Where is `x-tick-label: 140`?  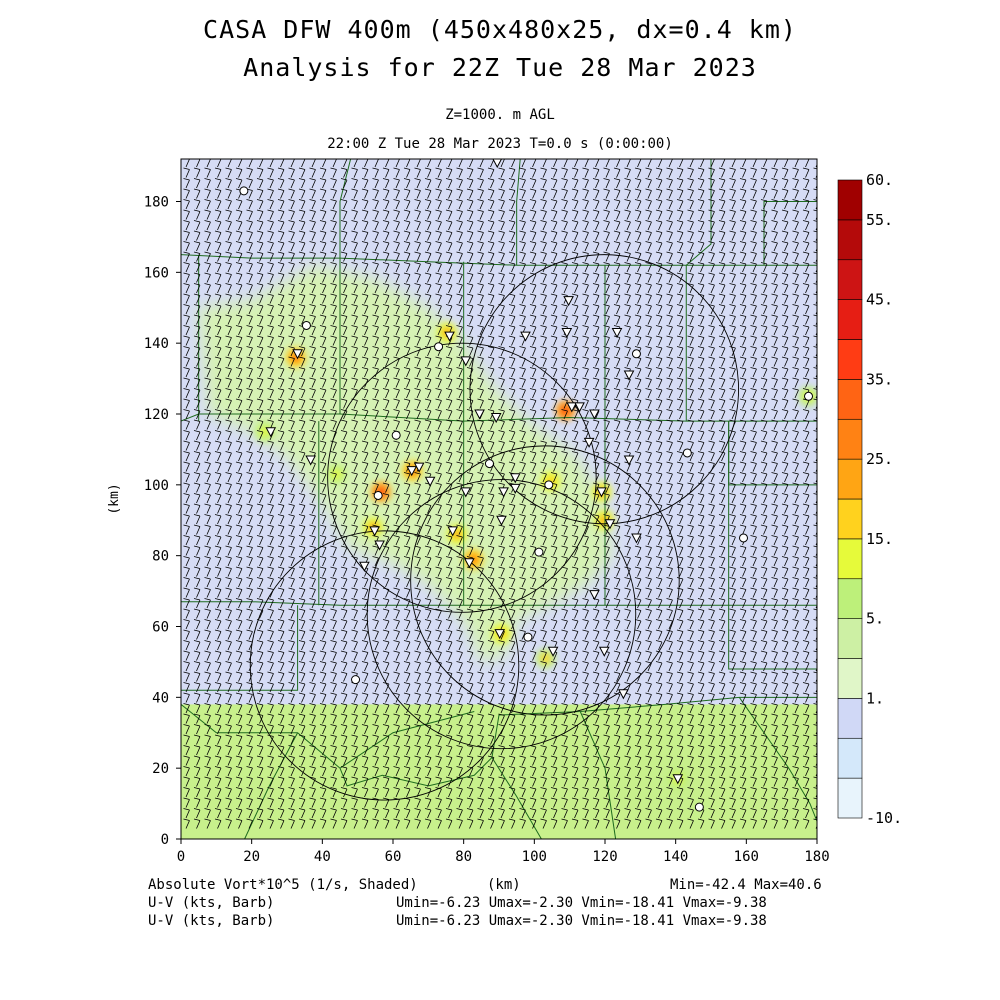
x-tick-label: 140 is located at coordinates (675, 857).